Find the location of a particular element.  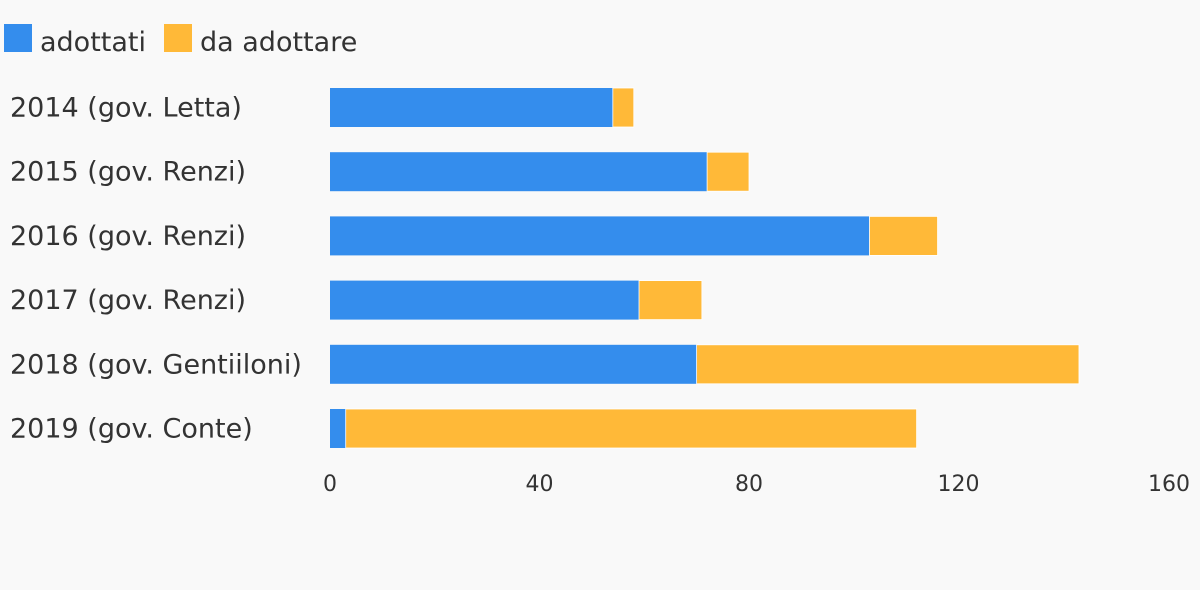

x-tick-label-0: 0 is located at coordinates (330, 484).